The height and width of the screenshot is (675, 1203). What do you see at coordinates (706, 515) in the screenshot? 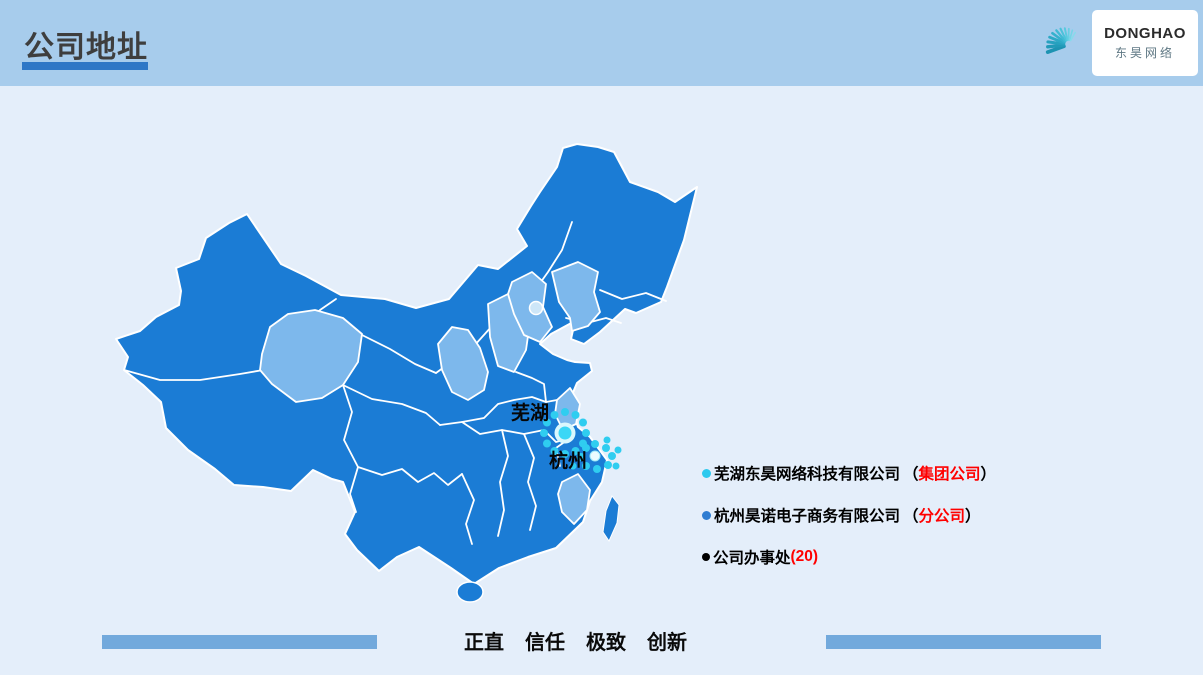
I see `legend-bullet-blue` at bounding box center [706, 515].